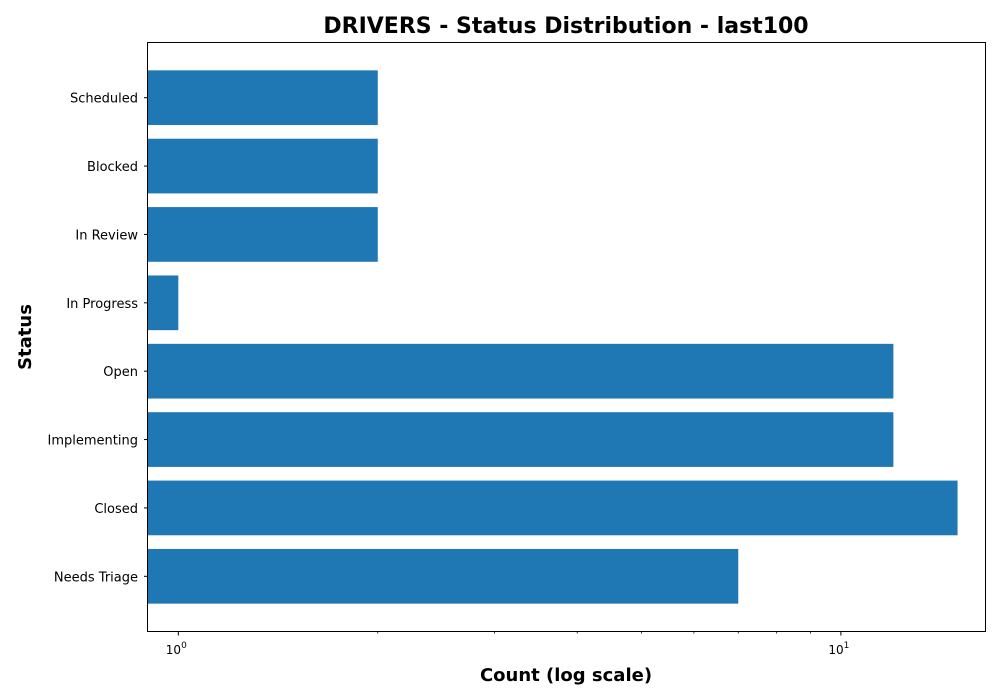 This screenshot has height=700, width=1000. What do you see at coordinates (102, 304) in the screenshot?
I see `y-tick-label-in-progress: In Progress` at bounding box center [102, 304].